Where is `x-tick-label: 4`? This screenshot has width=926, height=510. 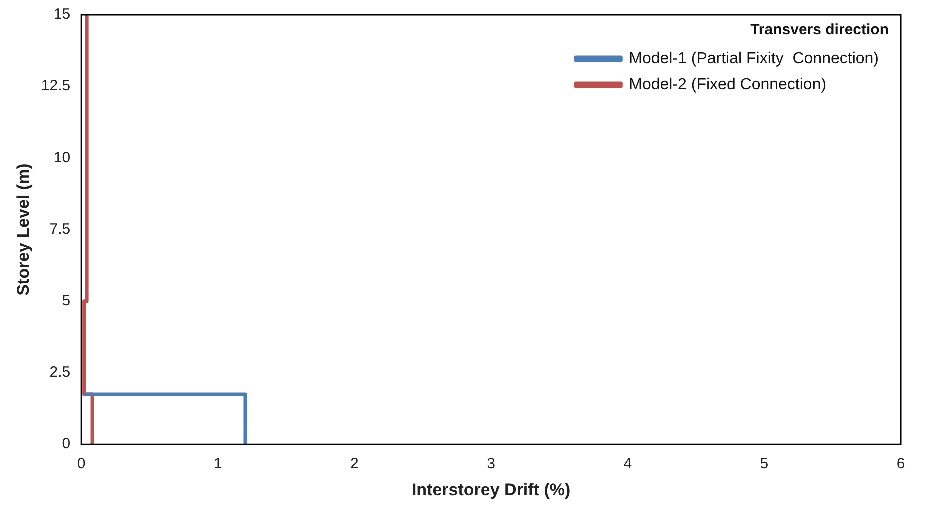 x-tick-label: 4 is located at coordinates (628, 464).